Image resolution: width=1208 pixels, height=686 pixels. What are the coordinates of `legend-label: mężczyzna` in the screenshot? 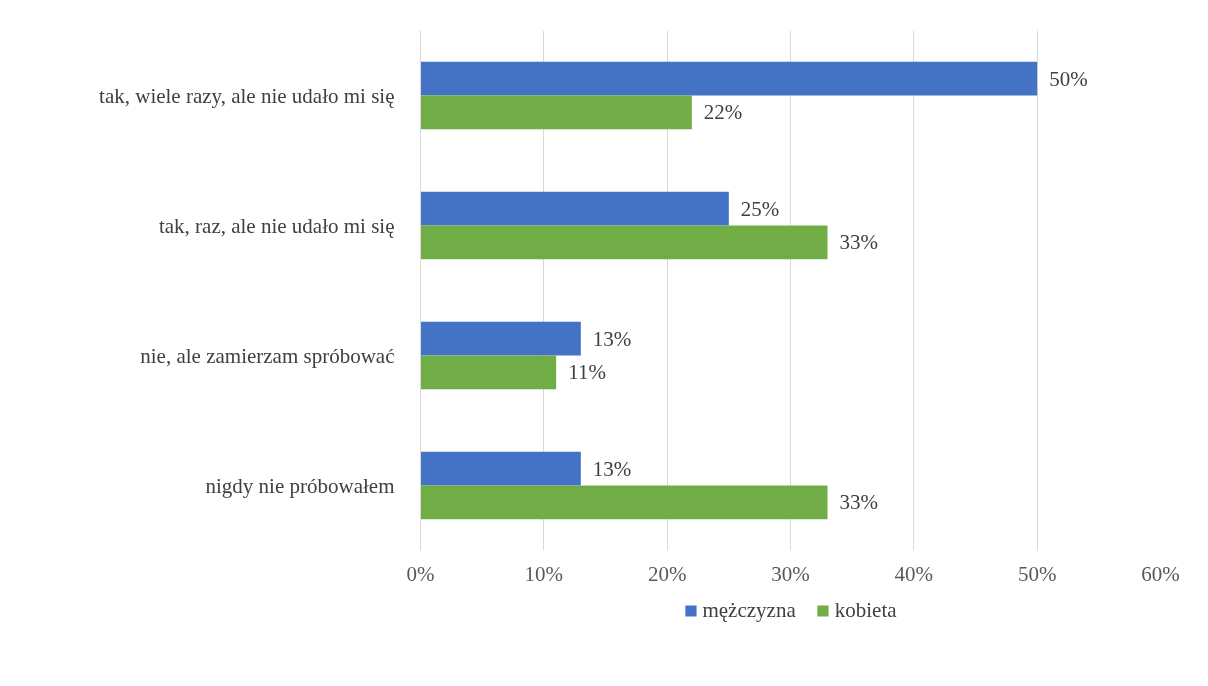 It's located at (749, 610).